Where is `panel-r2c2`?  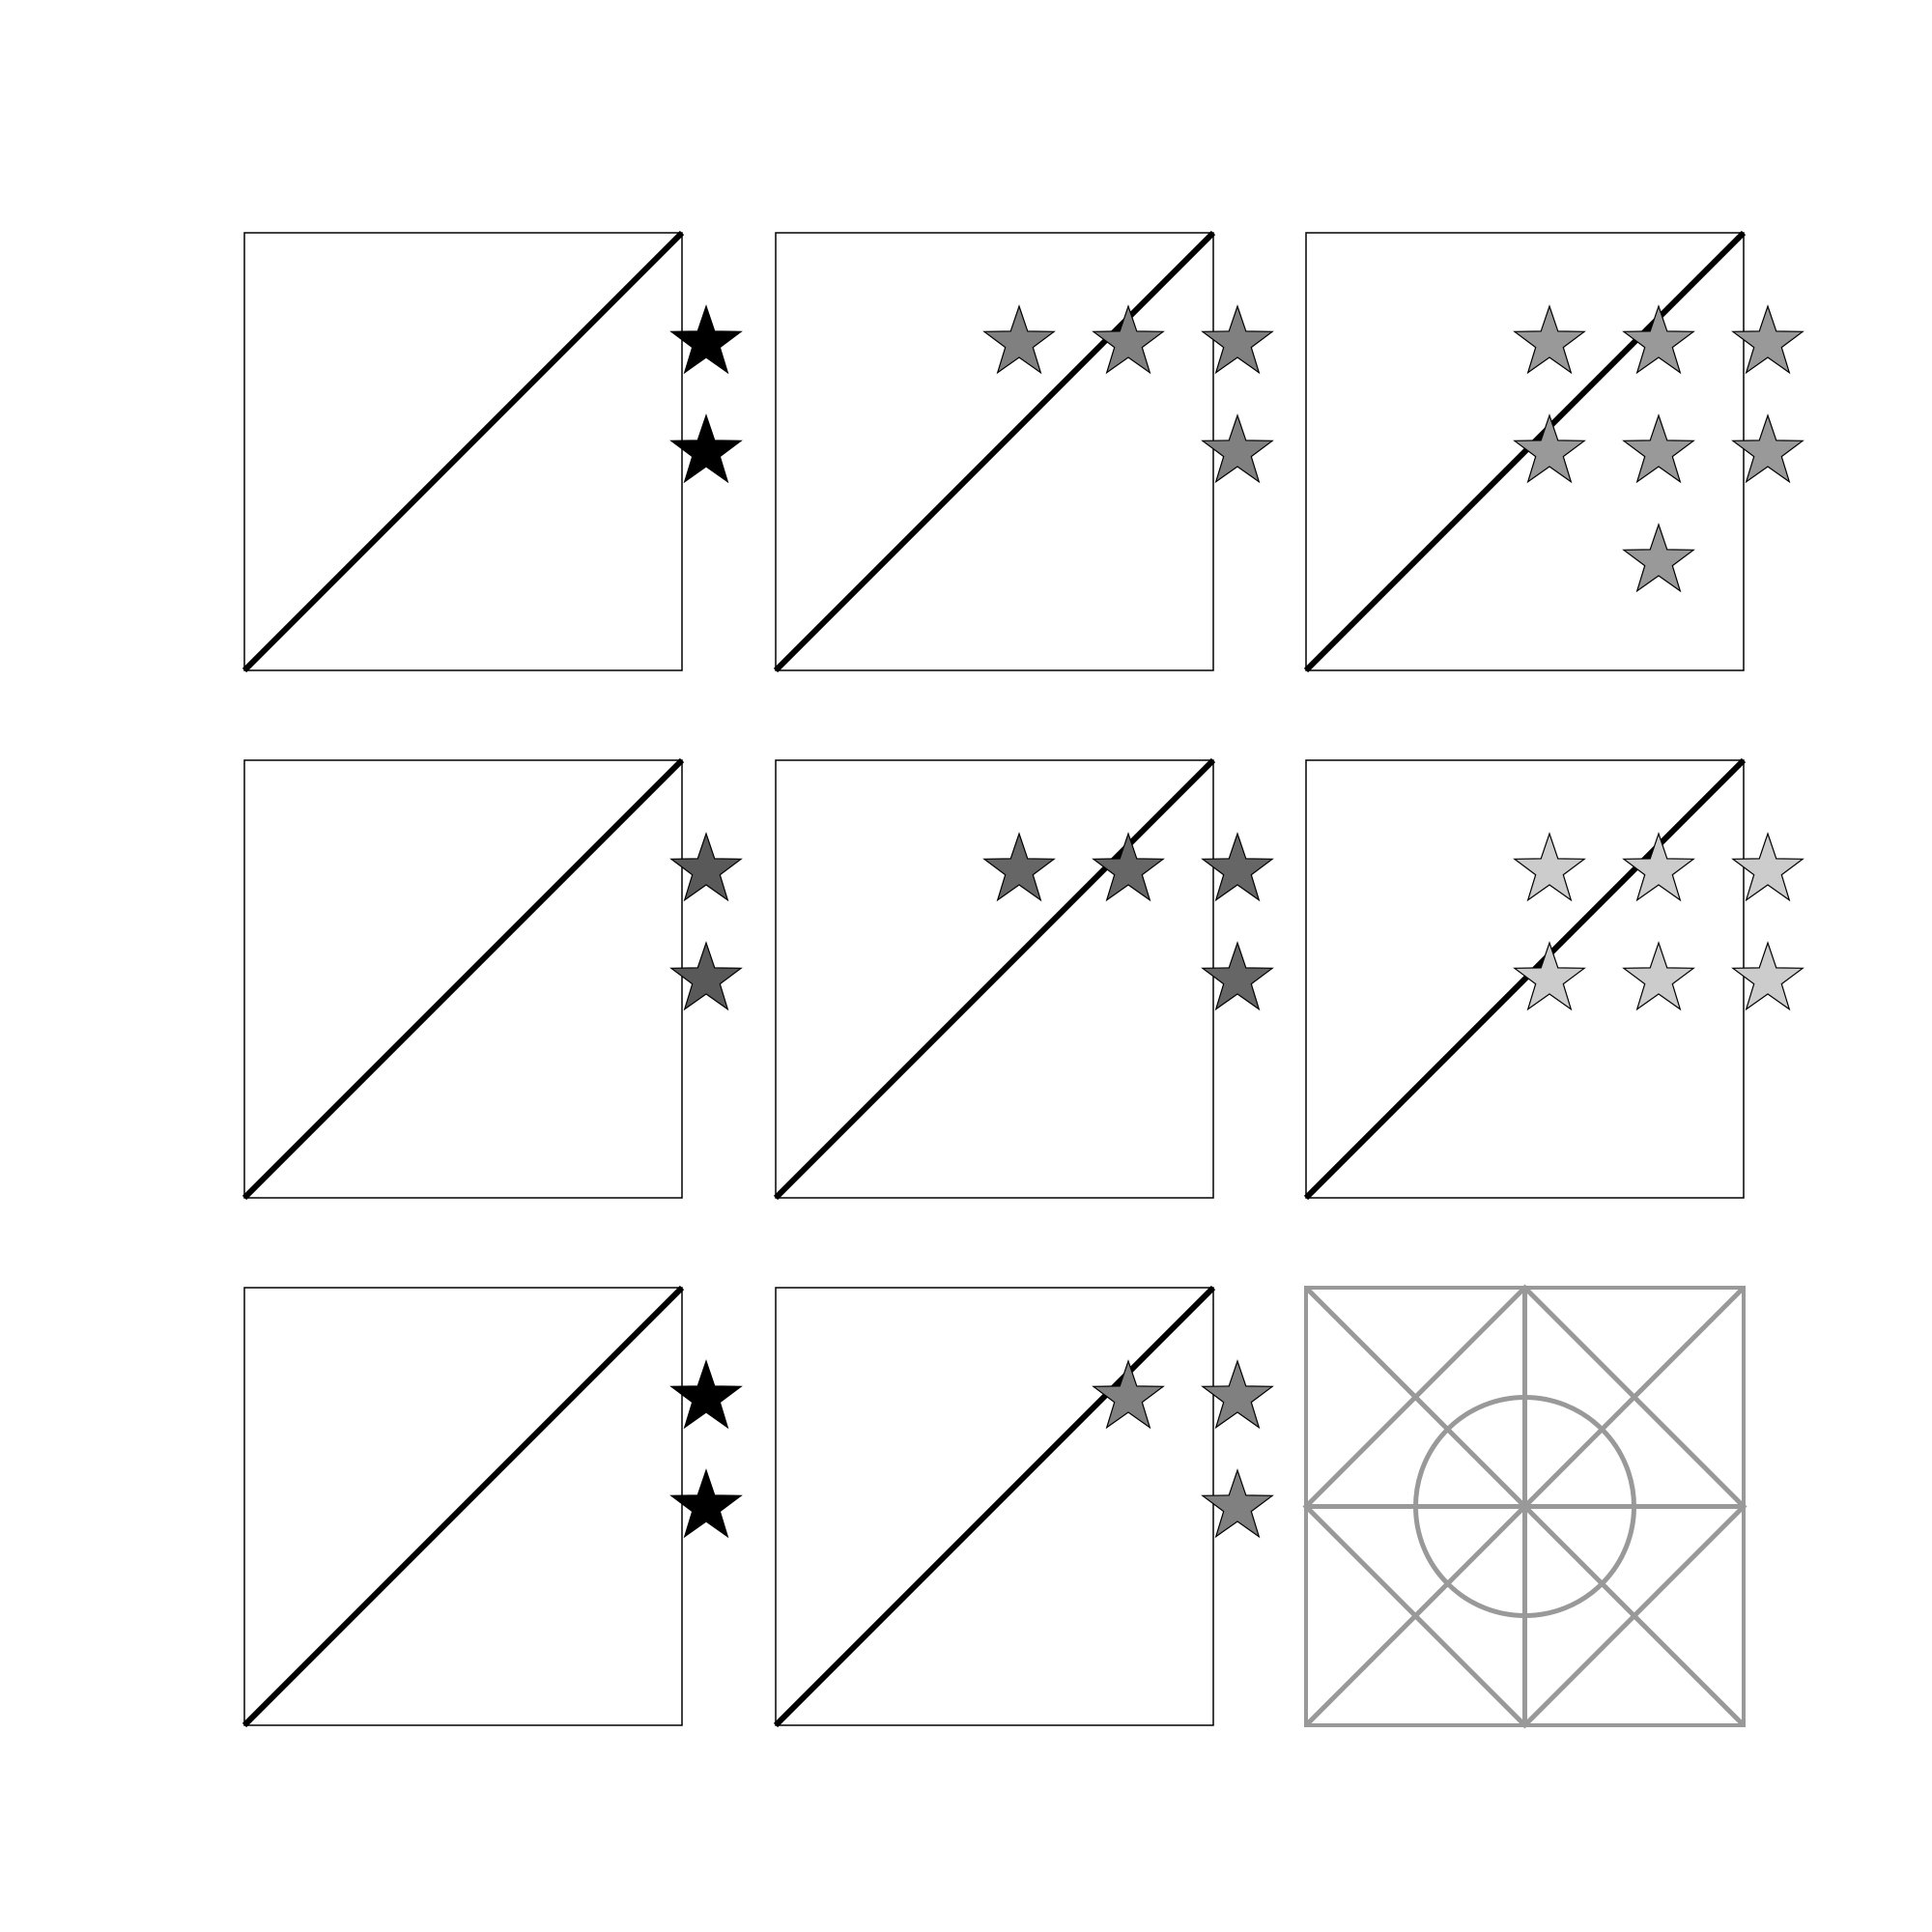 panel-r2c2 is located at coordinates (1024, 979).